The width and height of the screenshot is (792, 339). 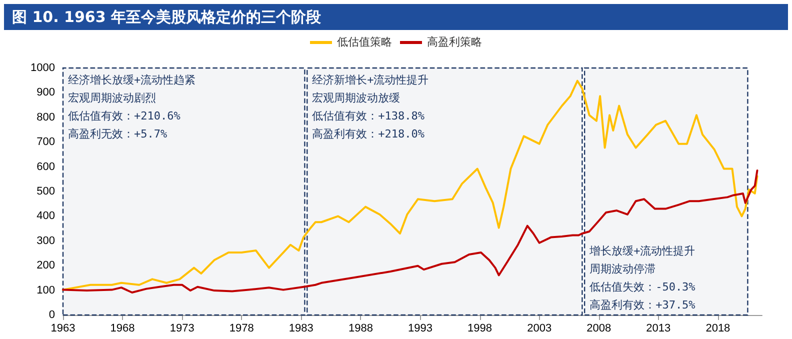 I want to click on annotation: 高盈利有效：+37.5%, so click(x=643, y=305).